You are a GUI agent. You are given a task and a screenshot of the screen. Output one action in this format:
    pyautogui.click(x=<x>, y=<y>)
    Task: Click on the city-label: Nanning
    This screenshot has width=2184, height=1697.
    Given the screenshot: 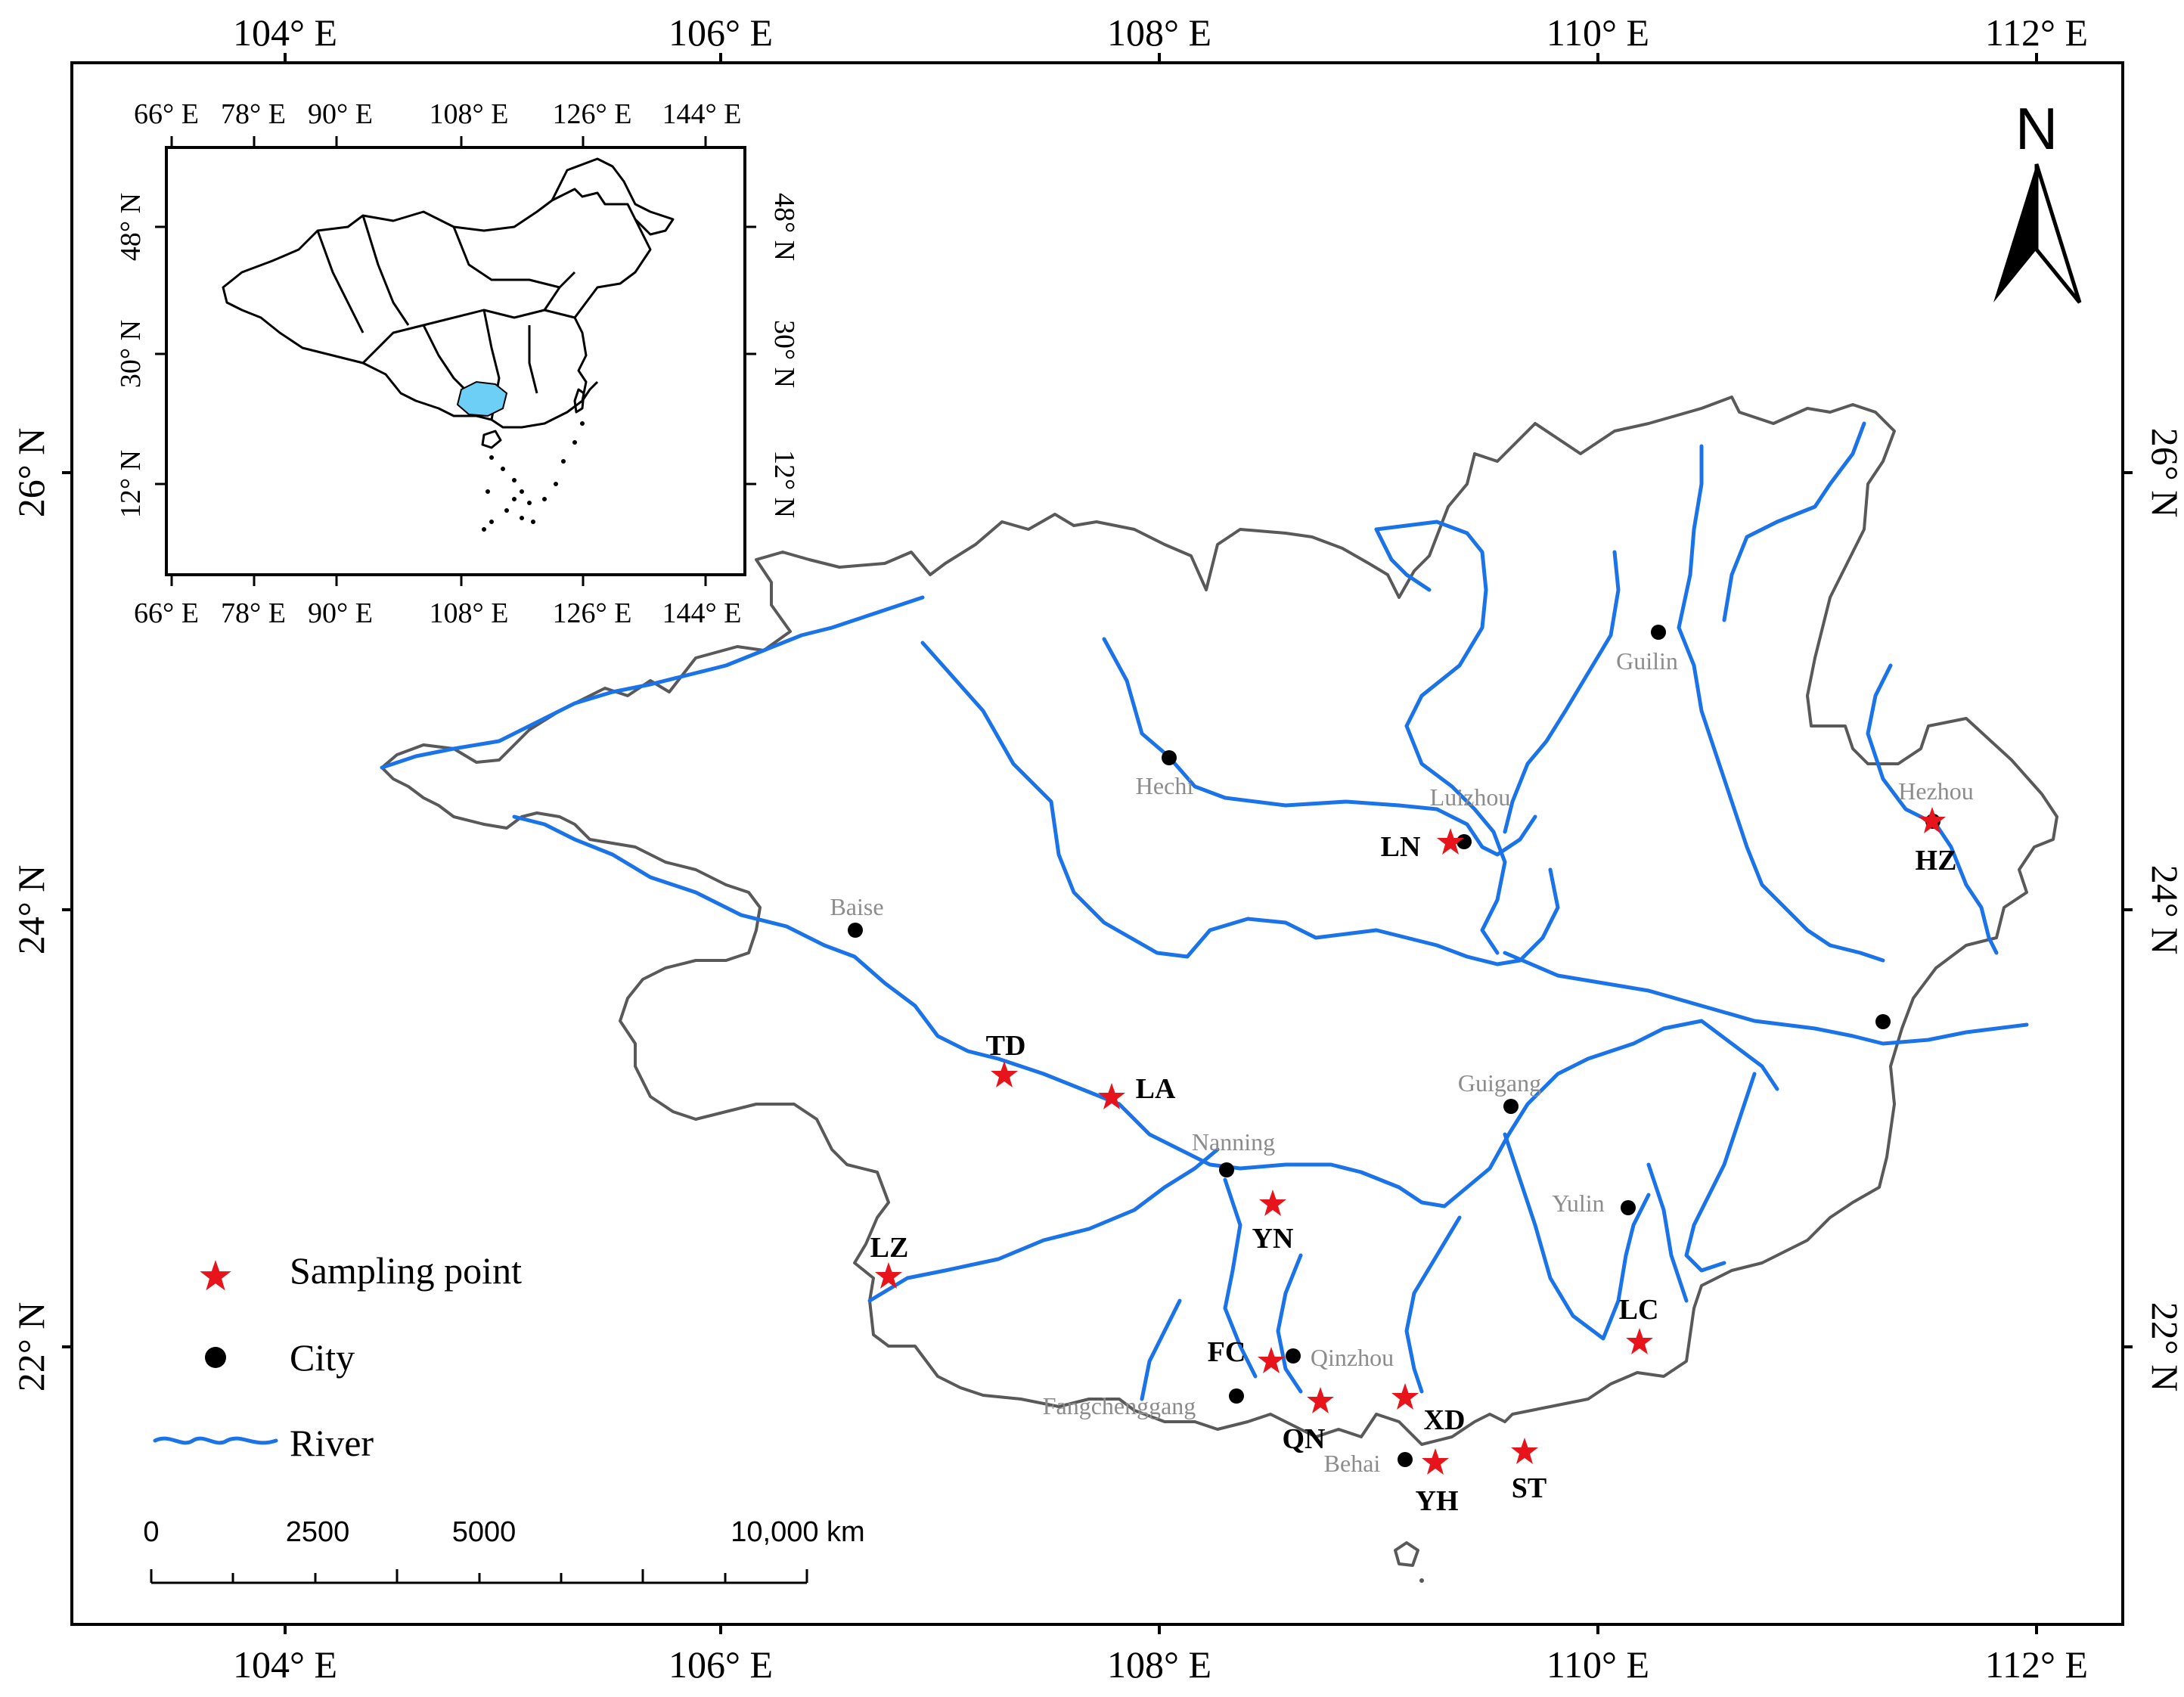 What is the action you would take?
    pyautogui.click(x=1233, y=1142)
    